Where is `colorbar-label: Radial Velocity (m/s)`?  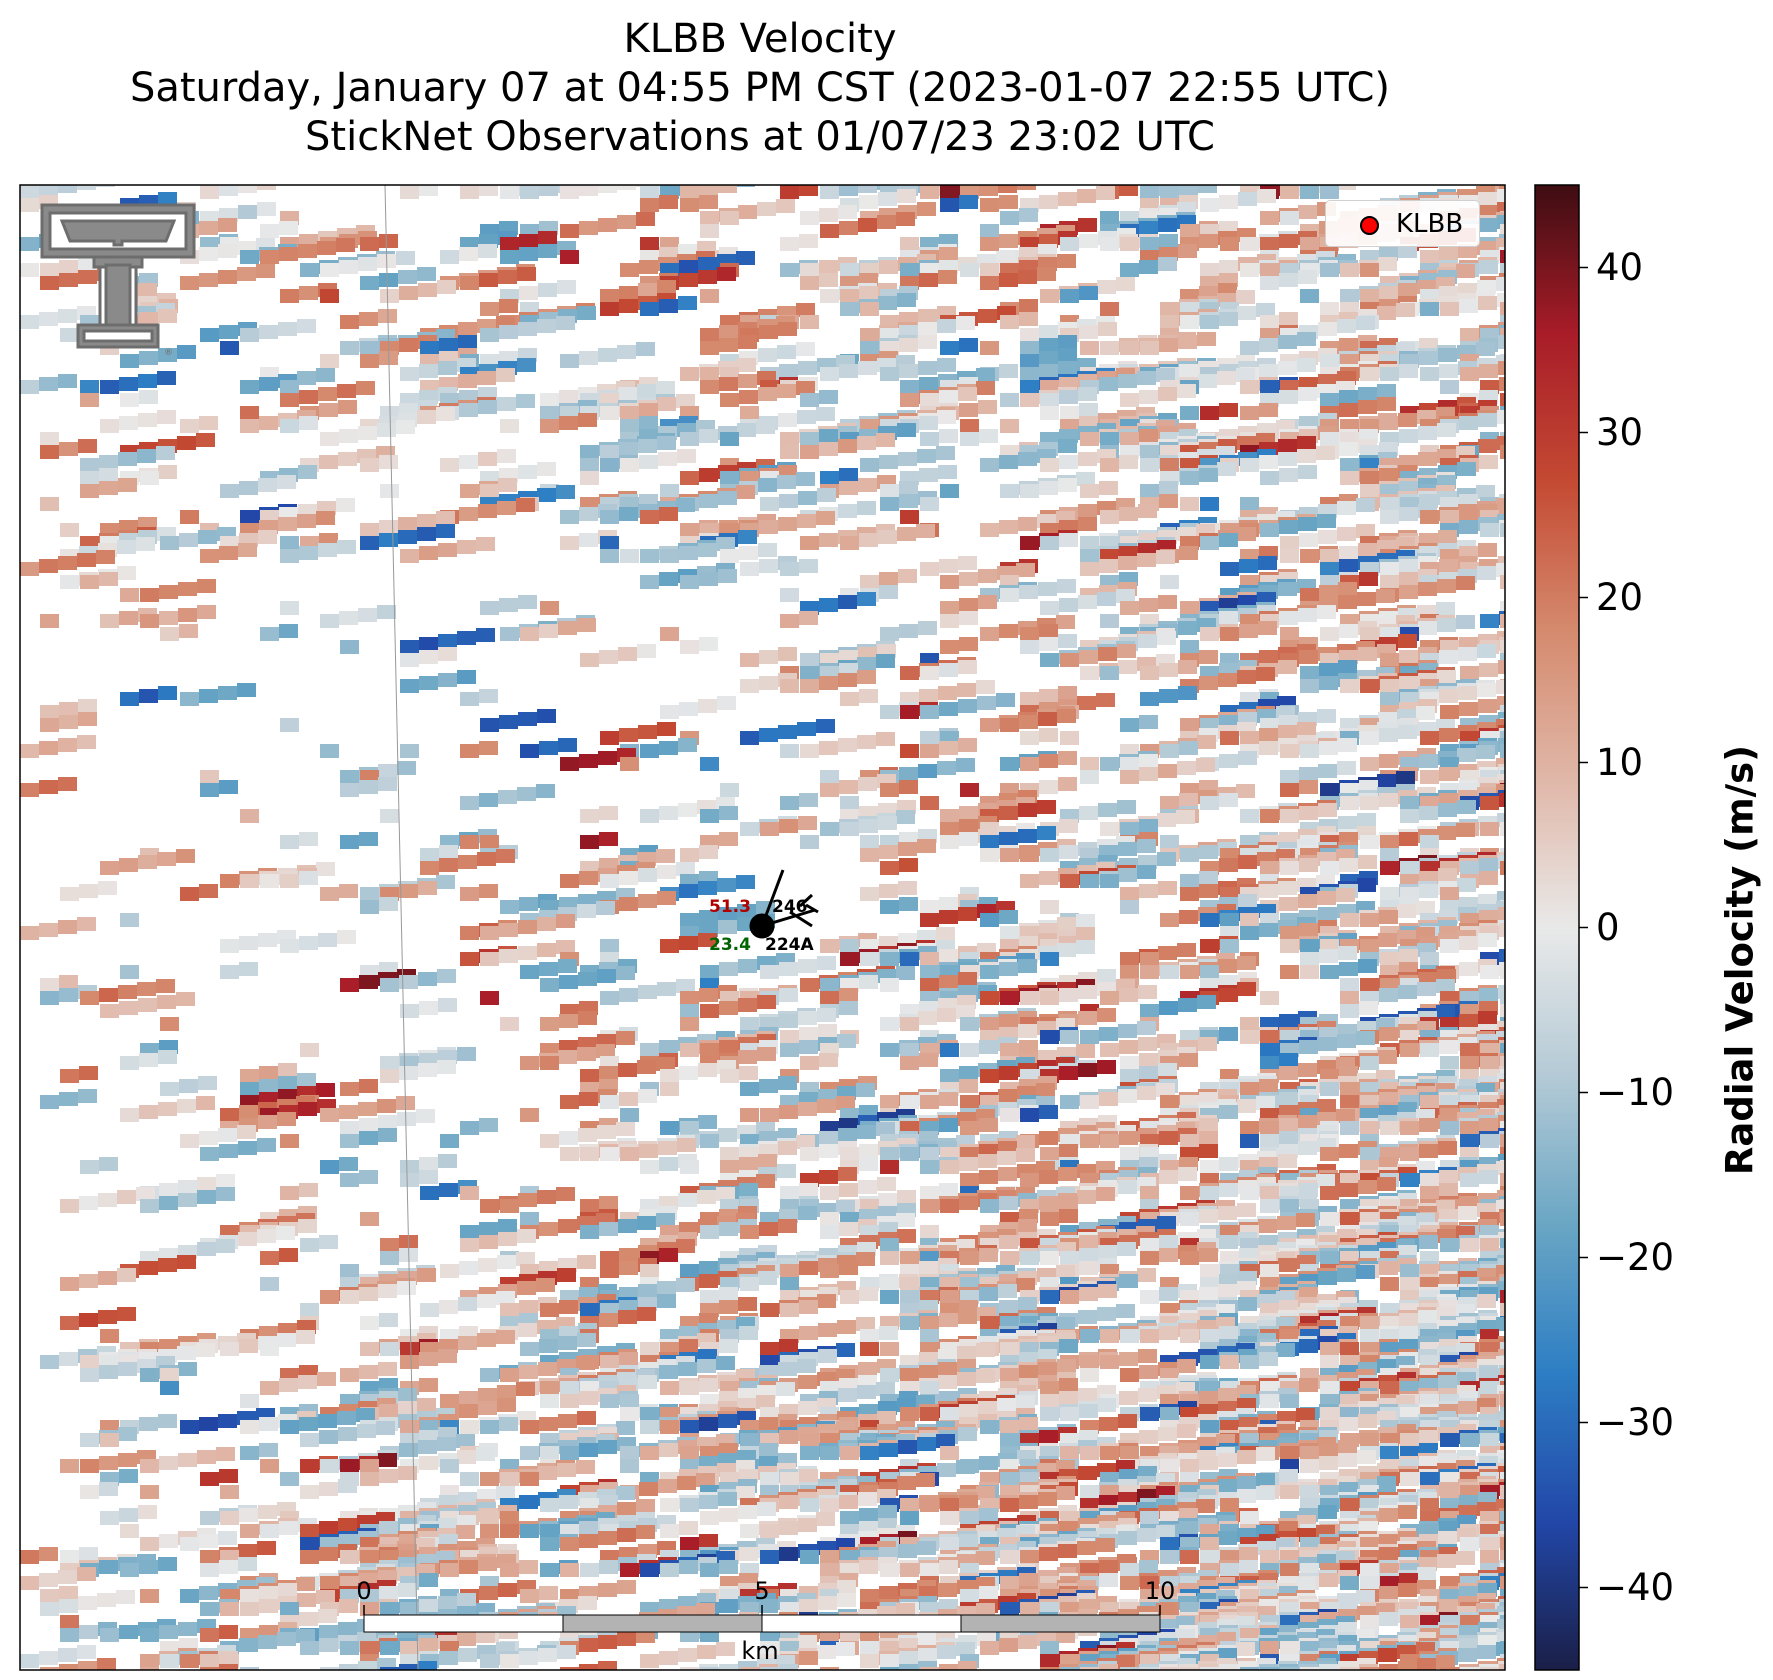
colorbar-label: Radial Velocity (m/s) is located at coordinates (1740, 960).